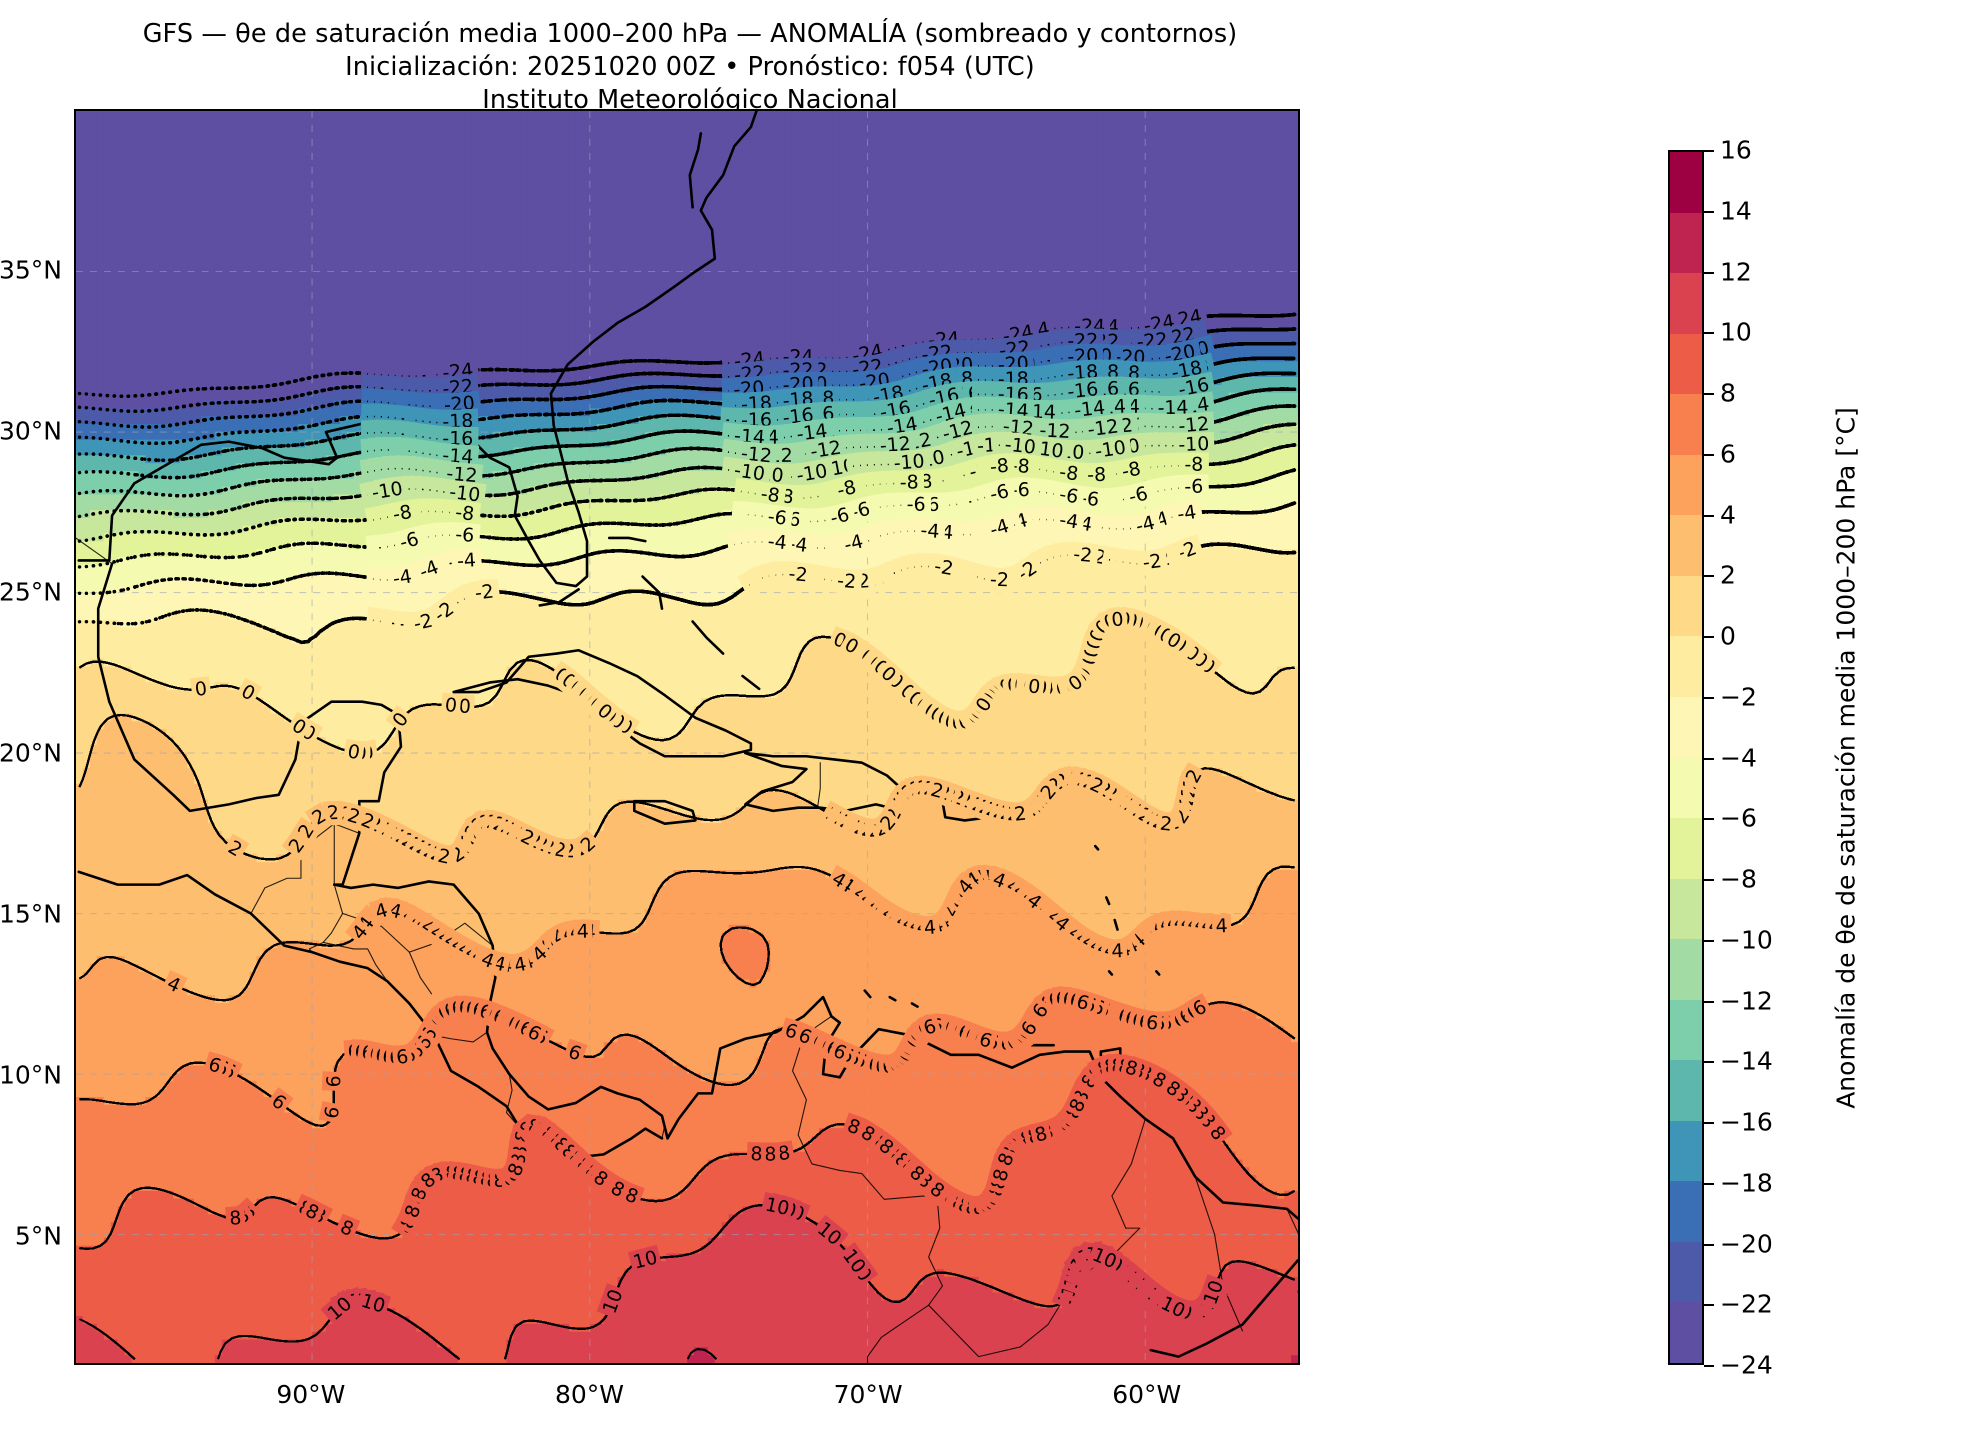 This screenshot has height=1440, width=1980. Describe the element at coordinates (1728, 514) in the screenshot. I see `colorbar-tick-label: 4` at that location.